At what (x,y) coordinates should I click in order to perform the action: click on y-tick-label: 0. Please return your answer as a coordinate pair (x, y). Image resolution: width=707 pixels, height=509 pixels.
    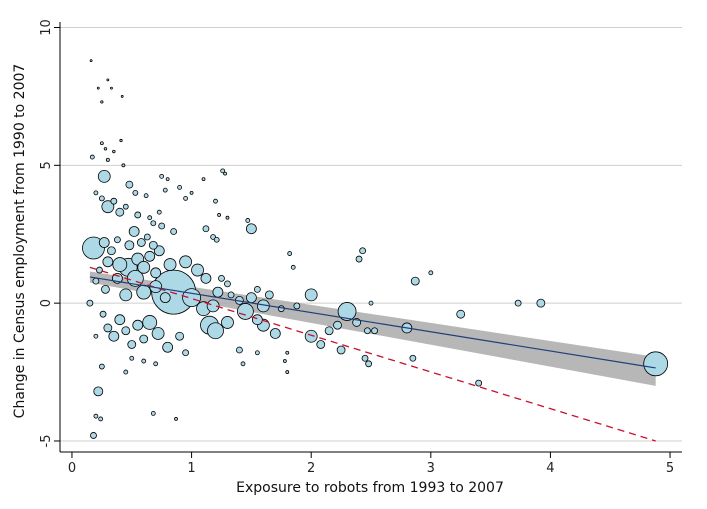
    Looking at the image, I should click on (46, 303).